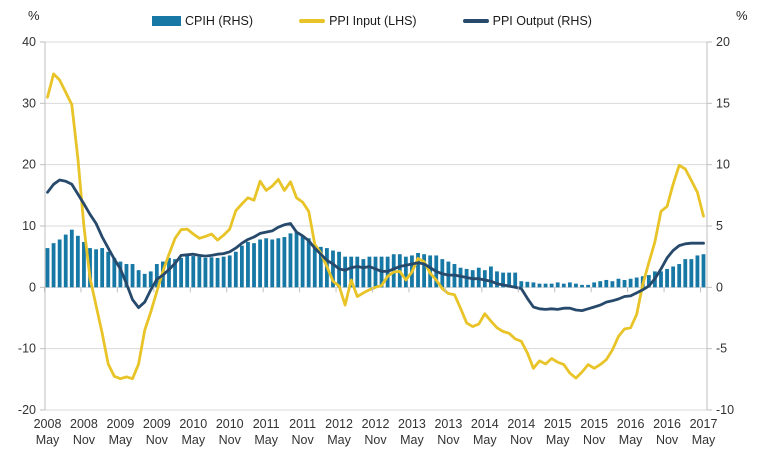 The image size is (758, 455). What do you see at coordinates (312, 21) in the screenshot?
I see `ppi-input-line-swatch-icon` at bounding box center [312, 21].